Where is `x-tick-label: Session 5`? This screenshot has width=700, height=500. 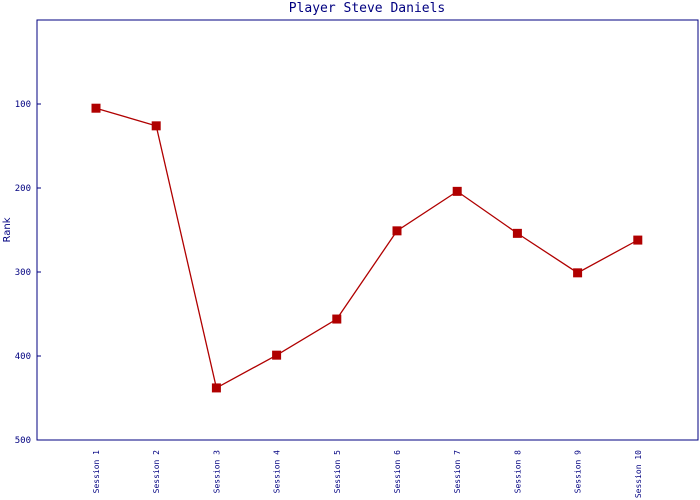
x-tick-label: Session 5 is located at coordinates (337, 472).